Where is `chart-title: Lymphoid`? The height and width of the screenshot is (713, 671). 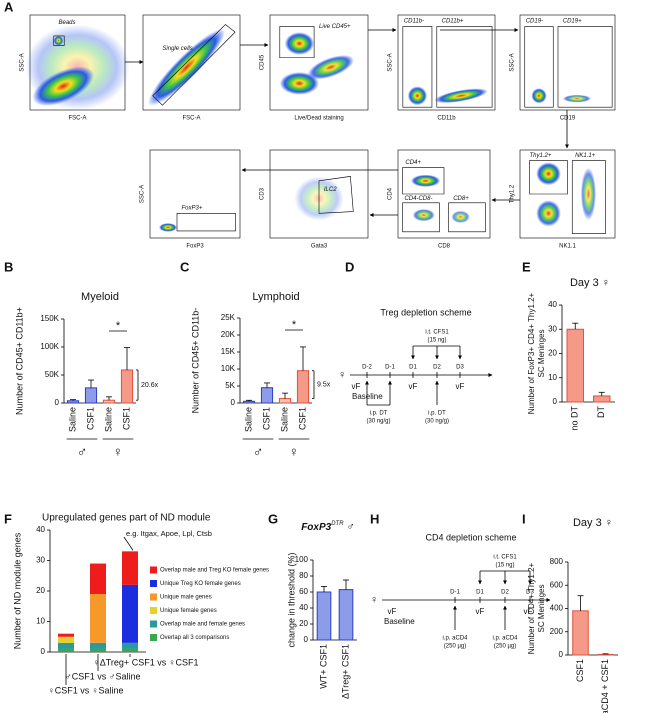
chart-title: Lymphoid is located at coordinates (275, 297).